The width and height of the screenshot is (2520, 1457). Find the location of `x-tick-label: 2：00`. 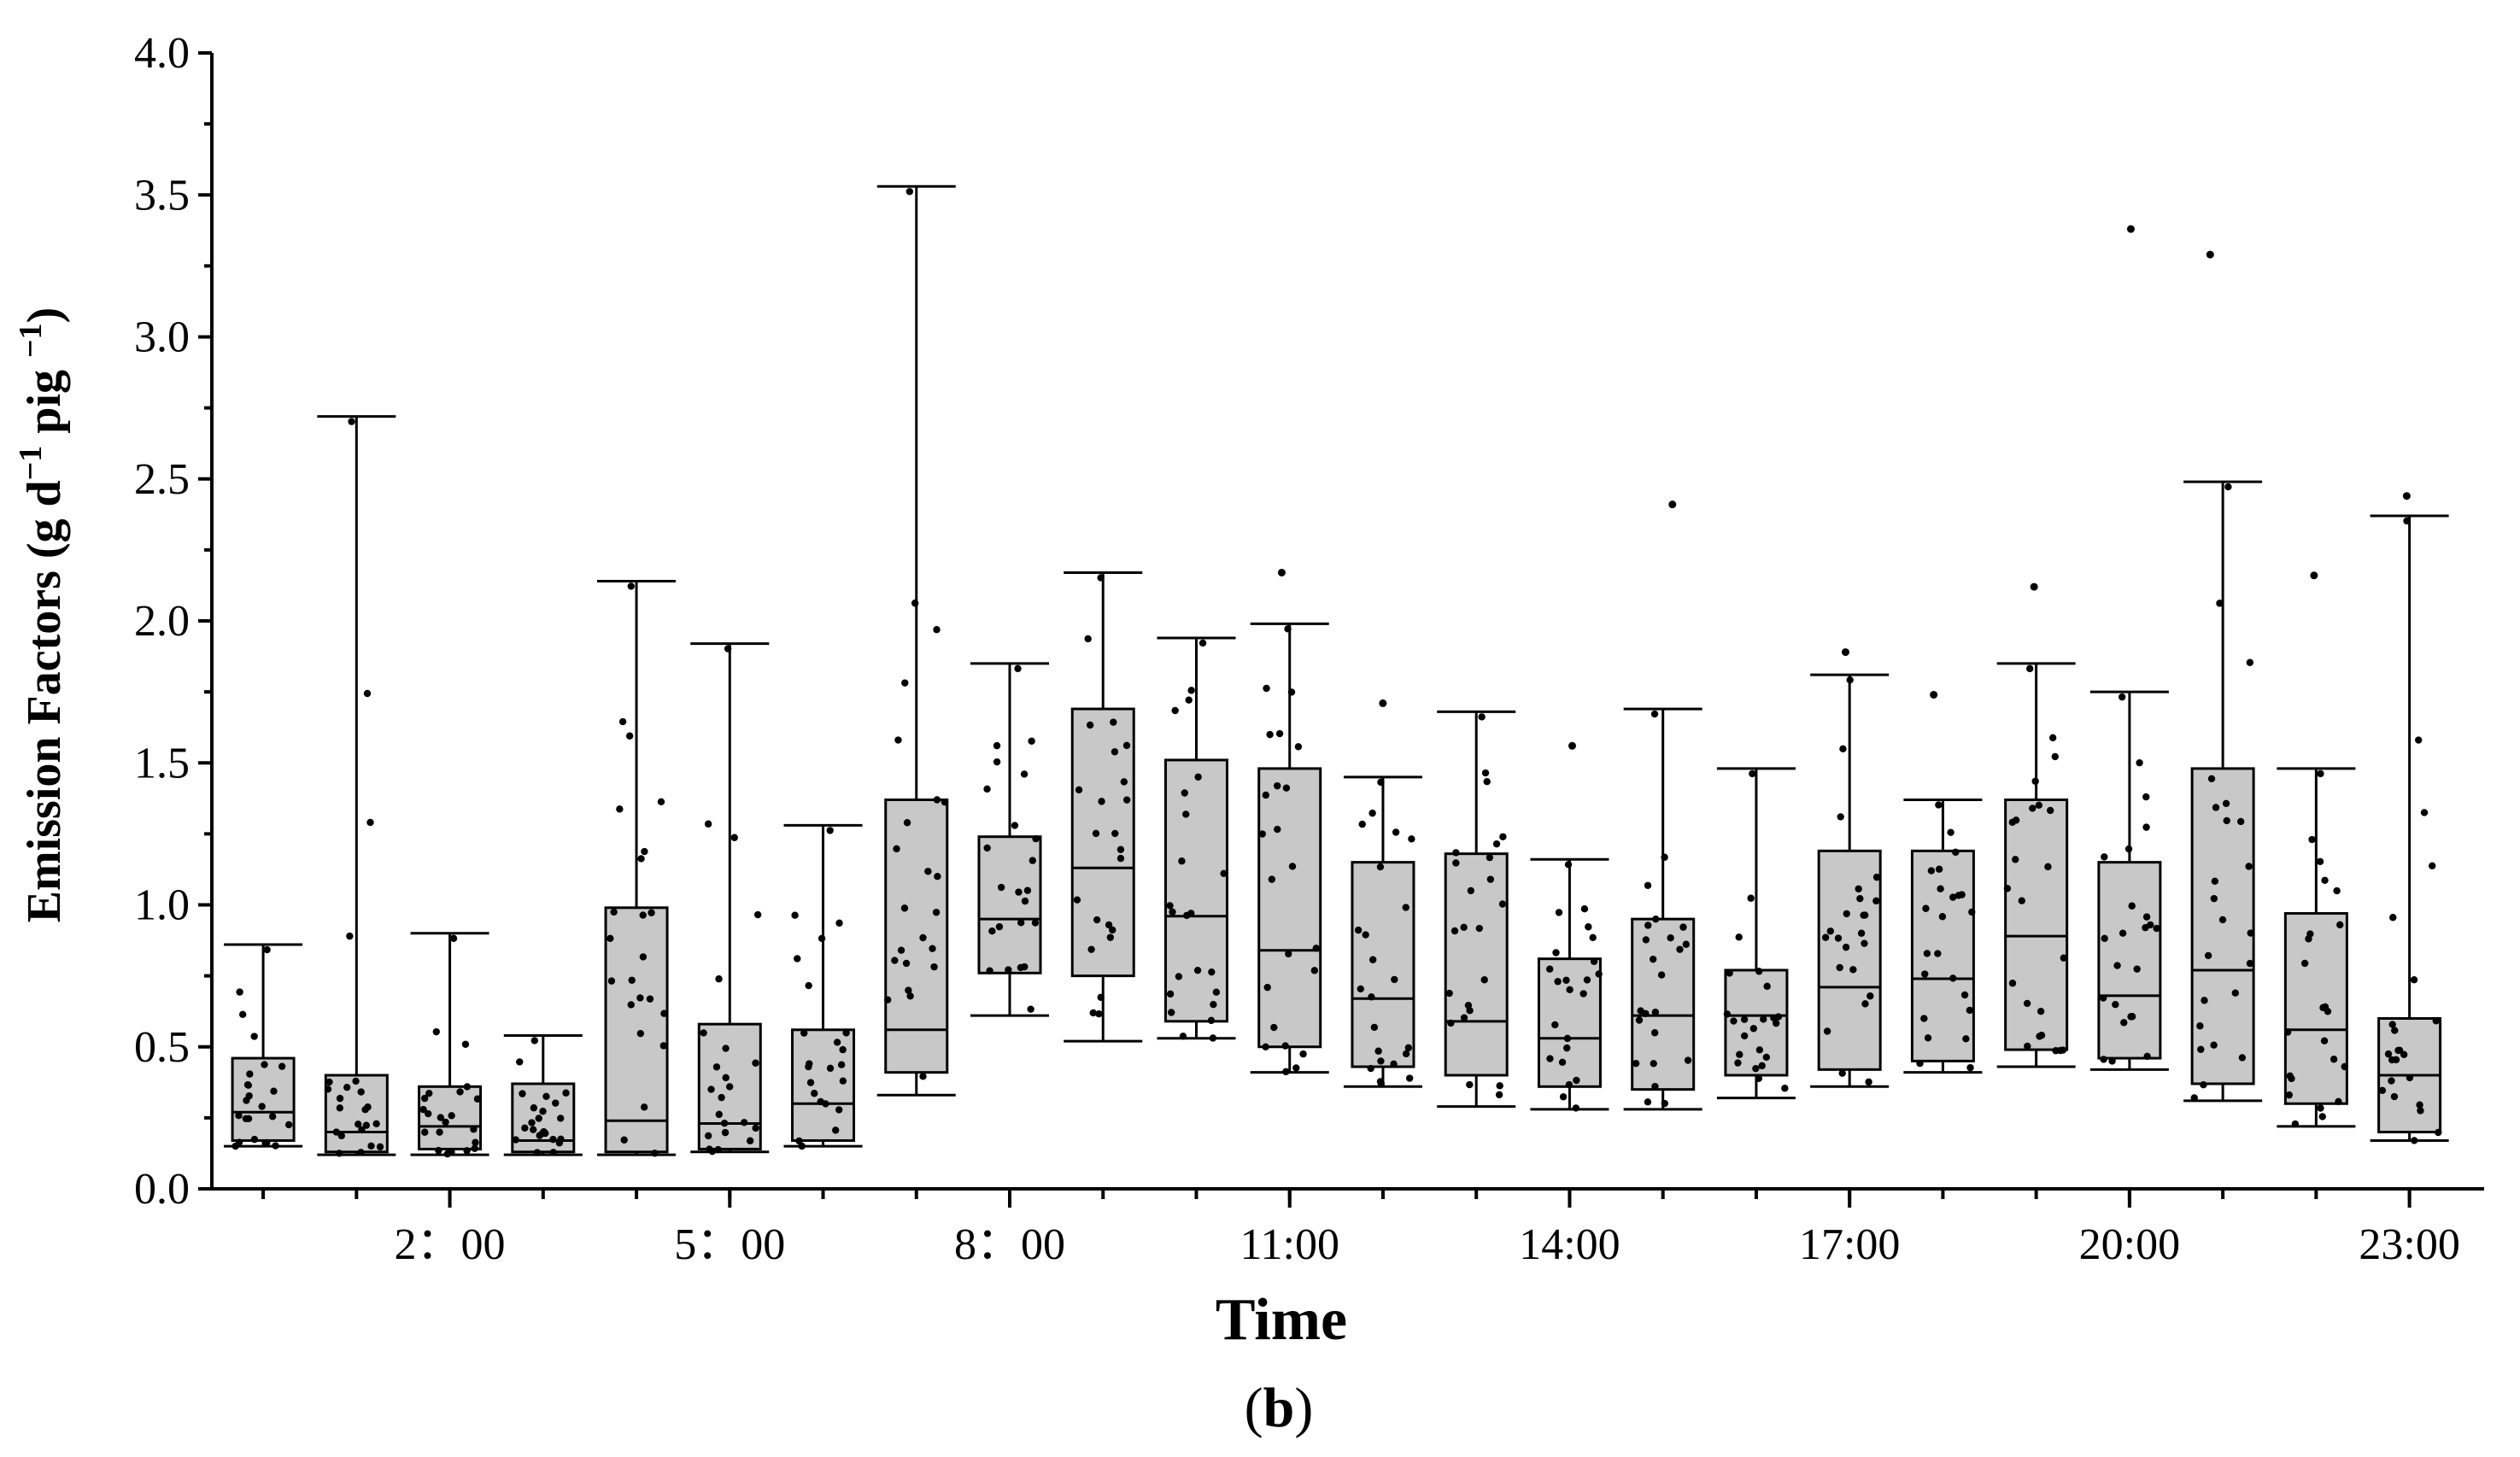

x-tick-label: 2：00 is located at coordinates (451, 1244).